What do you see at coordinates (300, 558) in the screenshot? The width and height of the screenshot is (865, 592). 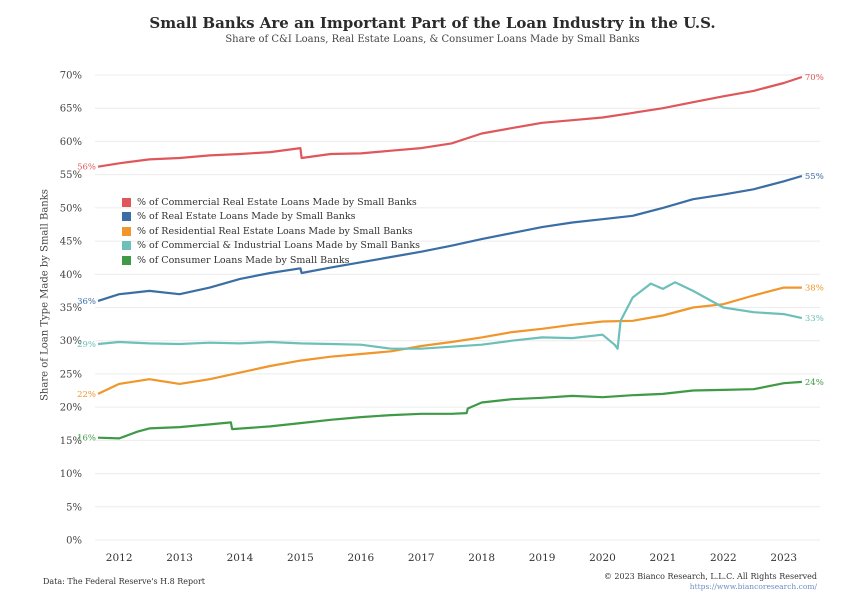 I see `x-tick-label: 2015` at bounding box center [300, 558].